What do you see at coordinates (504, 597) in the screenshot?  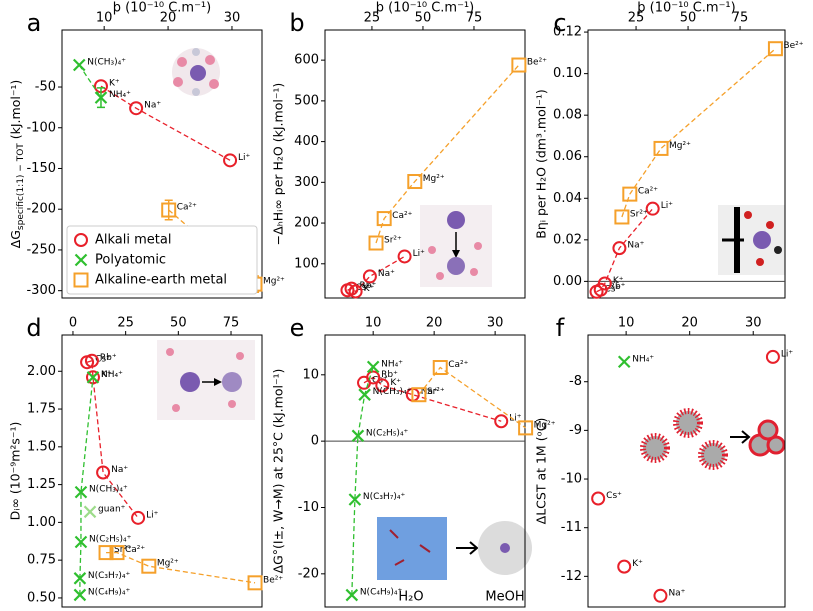 I see `inset-label: MeOH` at bounding box center [504, 597].